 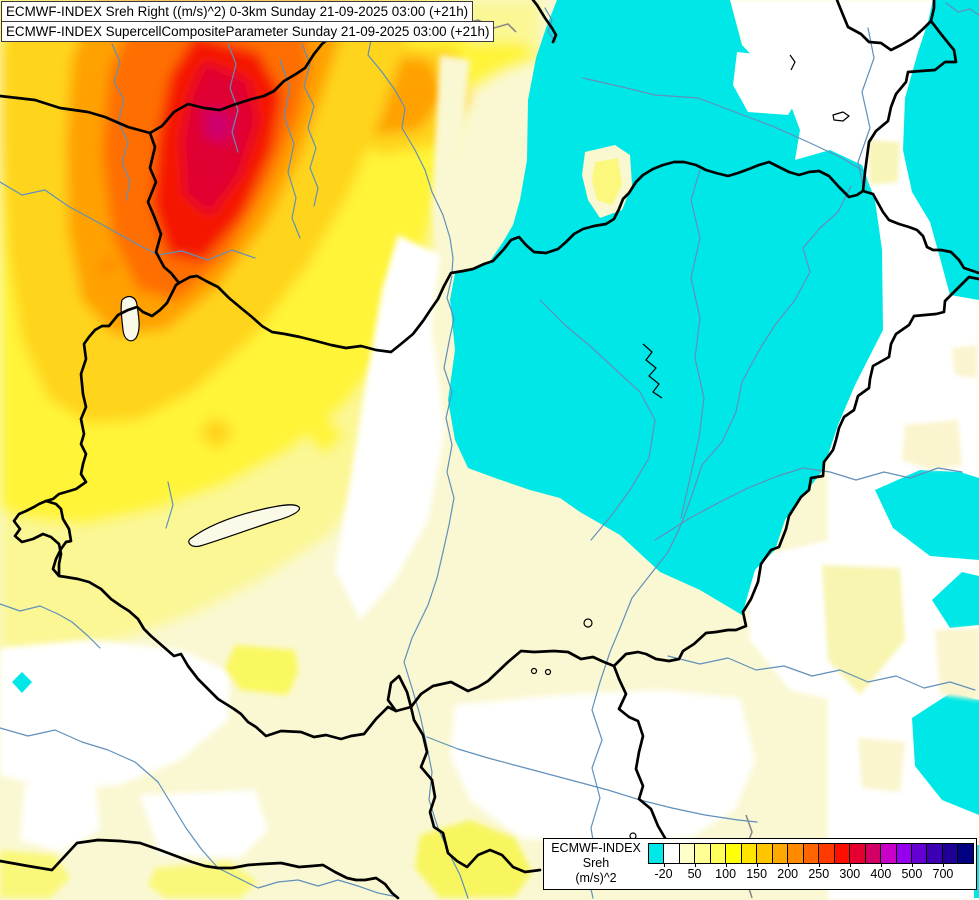 What do you see at coordinates (941, 150) in the screenshot?
I see `cyan-region-northeast` at bounding box center [941, 150].